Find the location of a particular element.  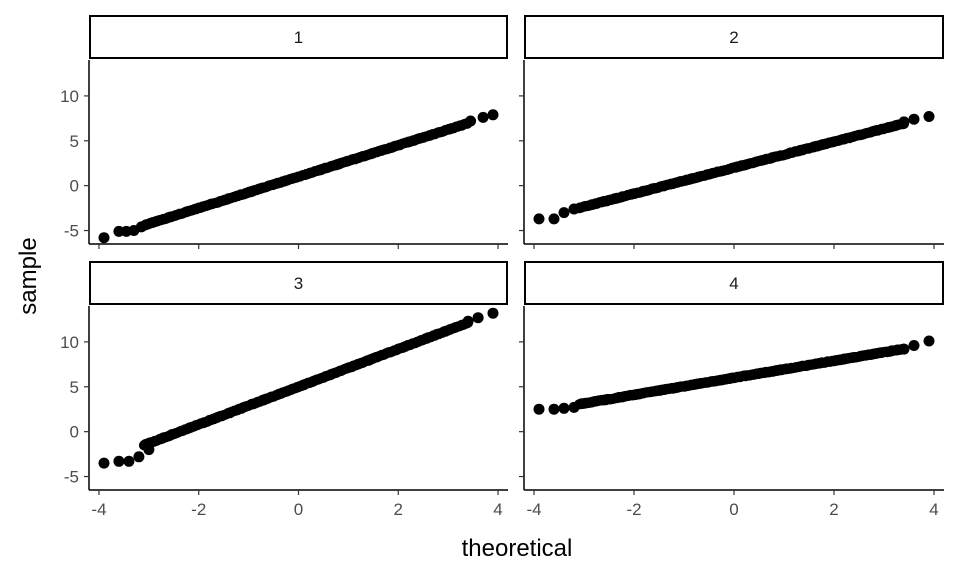

facet-strip-label-3: 3 is located at coordinates (298, 283).